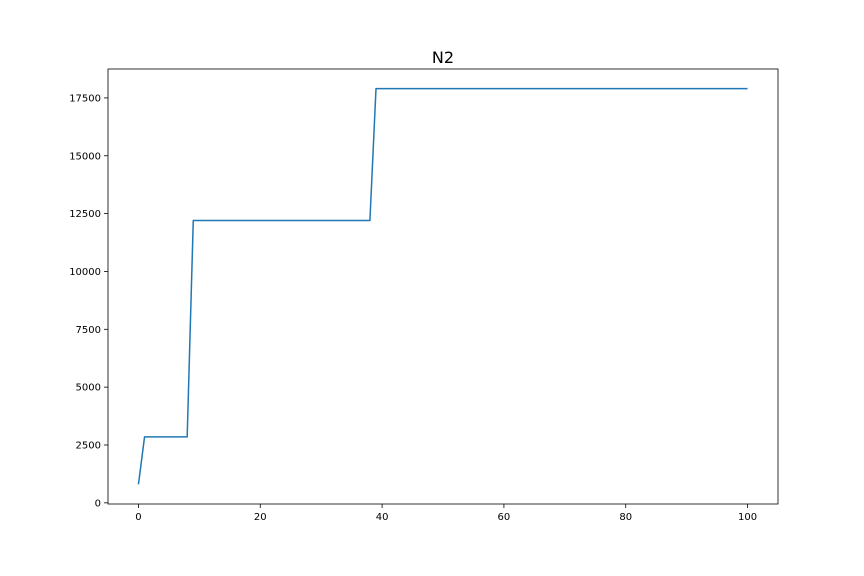 The image size is (864, 576). I want to click on y-tick-label: 10000, so click(85, 272).